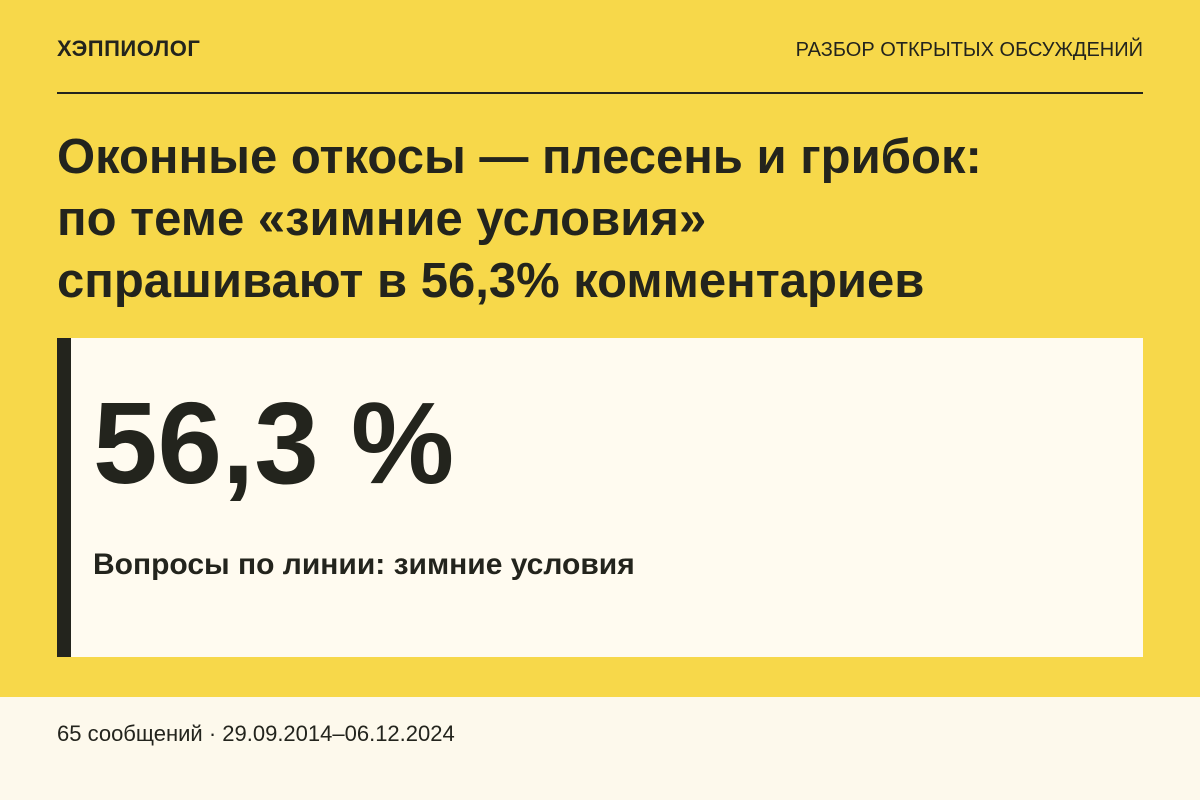 The width and height of the screenshot is (1200, 800). What do you see at coordinates (969, 50) in the screenshot?
I see `section-label: РАЗБОР ОТКРЫТЫХ ОБСУЖДЕНИЙ` at bounding box center [969, 50].